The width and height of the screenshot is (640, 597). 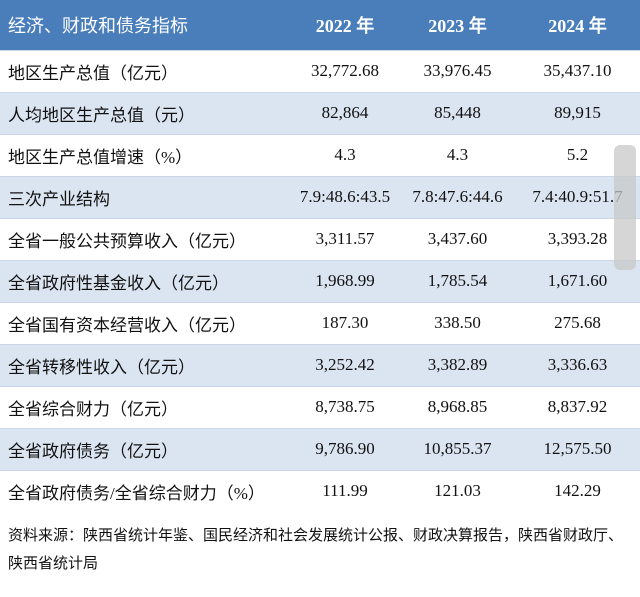 What do you see at coordinates (345, 448) in the screenshot?
I see `indicator-value: 9,786.90` at bounding box center [345, 448].